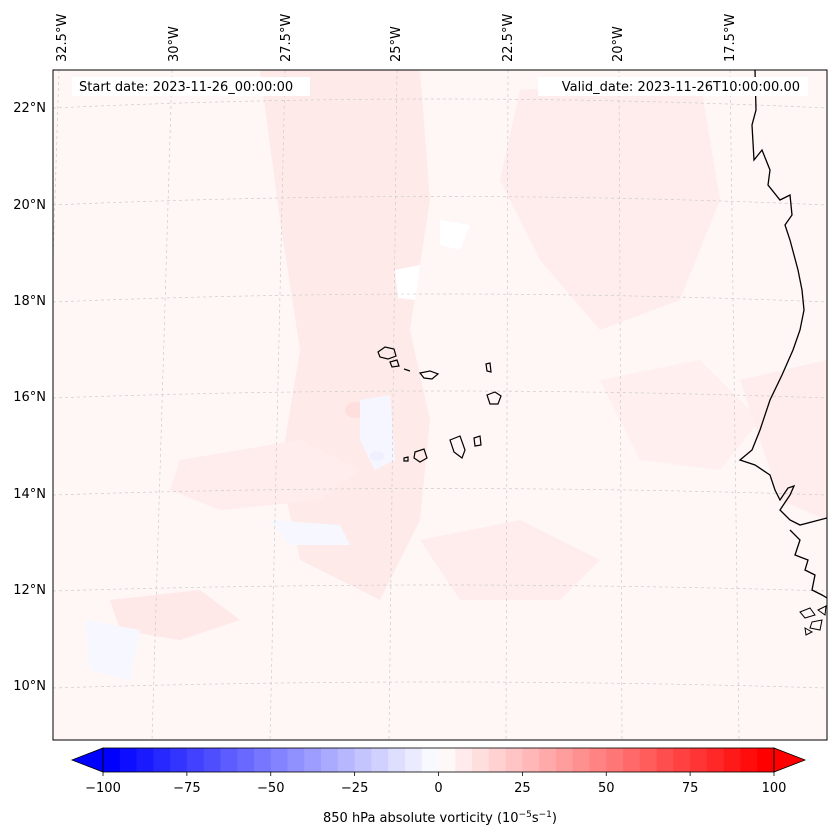 The width and height of the screenshot is (837, 839). I want to click on island-sal, so click(488, 367).